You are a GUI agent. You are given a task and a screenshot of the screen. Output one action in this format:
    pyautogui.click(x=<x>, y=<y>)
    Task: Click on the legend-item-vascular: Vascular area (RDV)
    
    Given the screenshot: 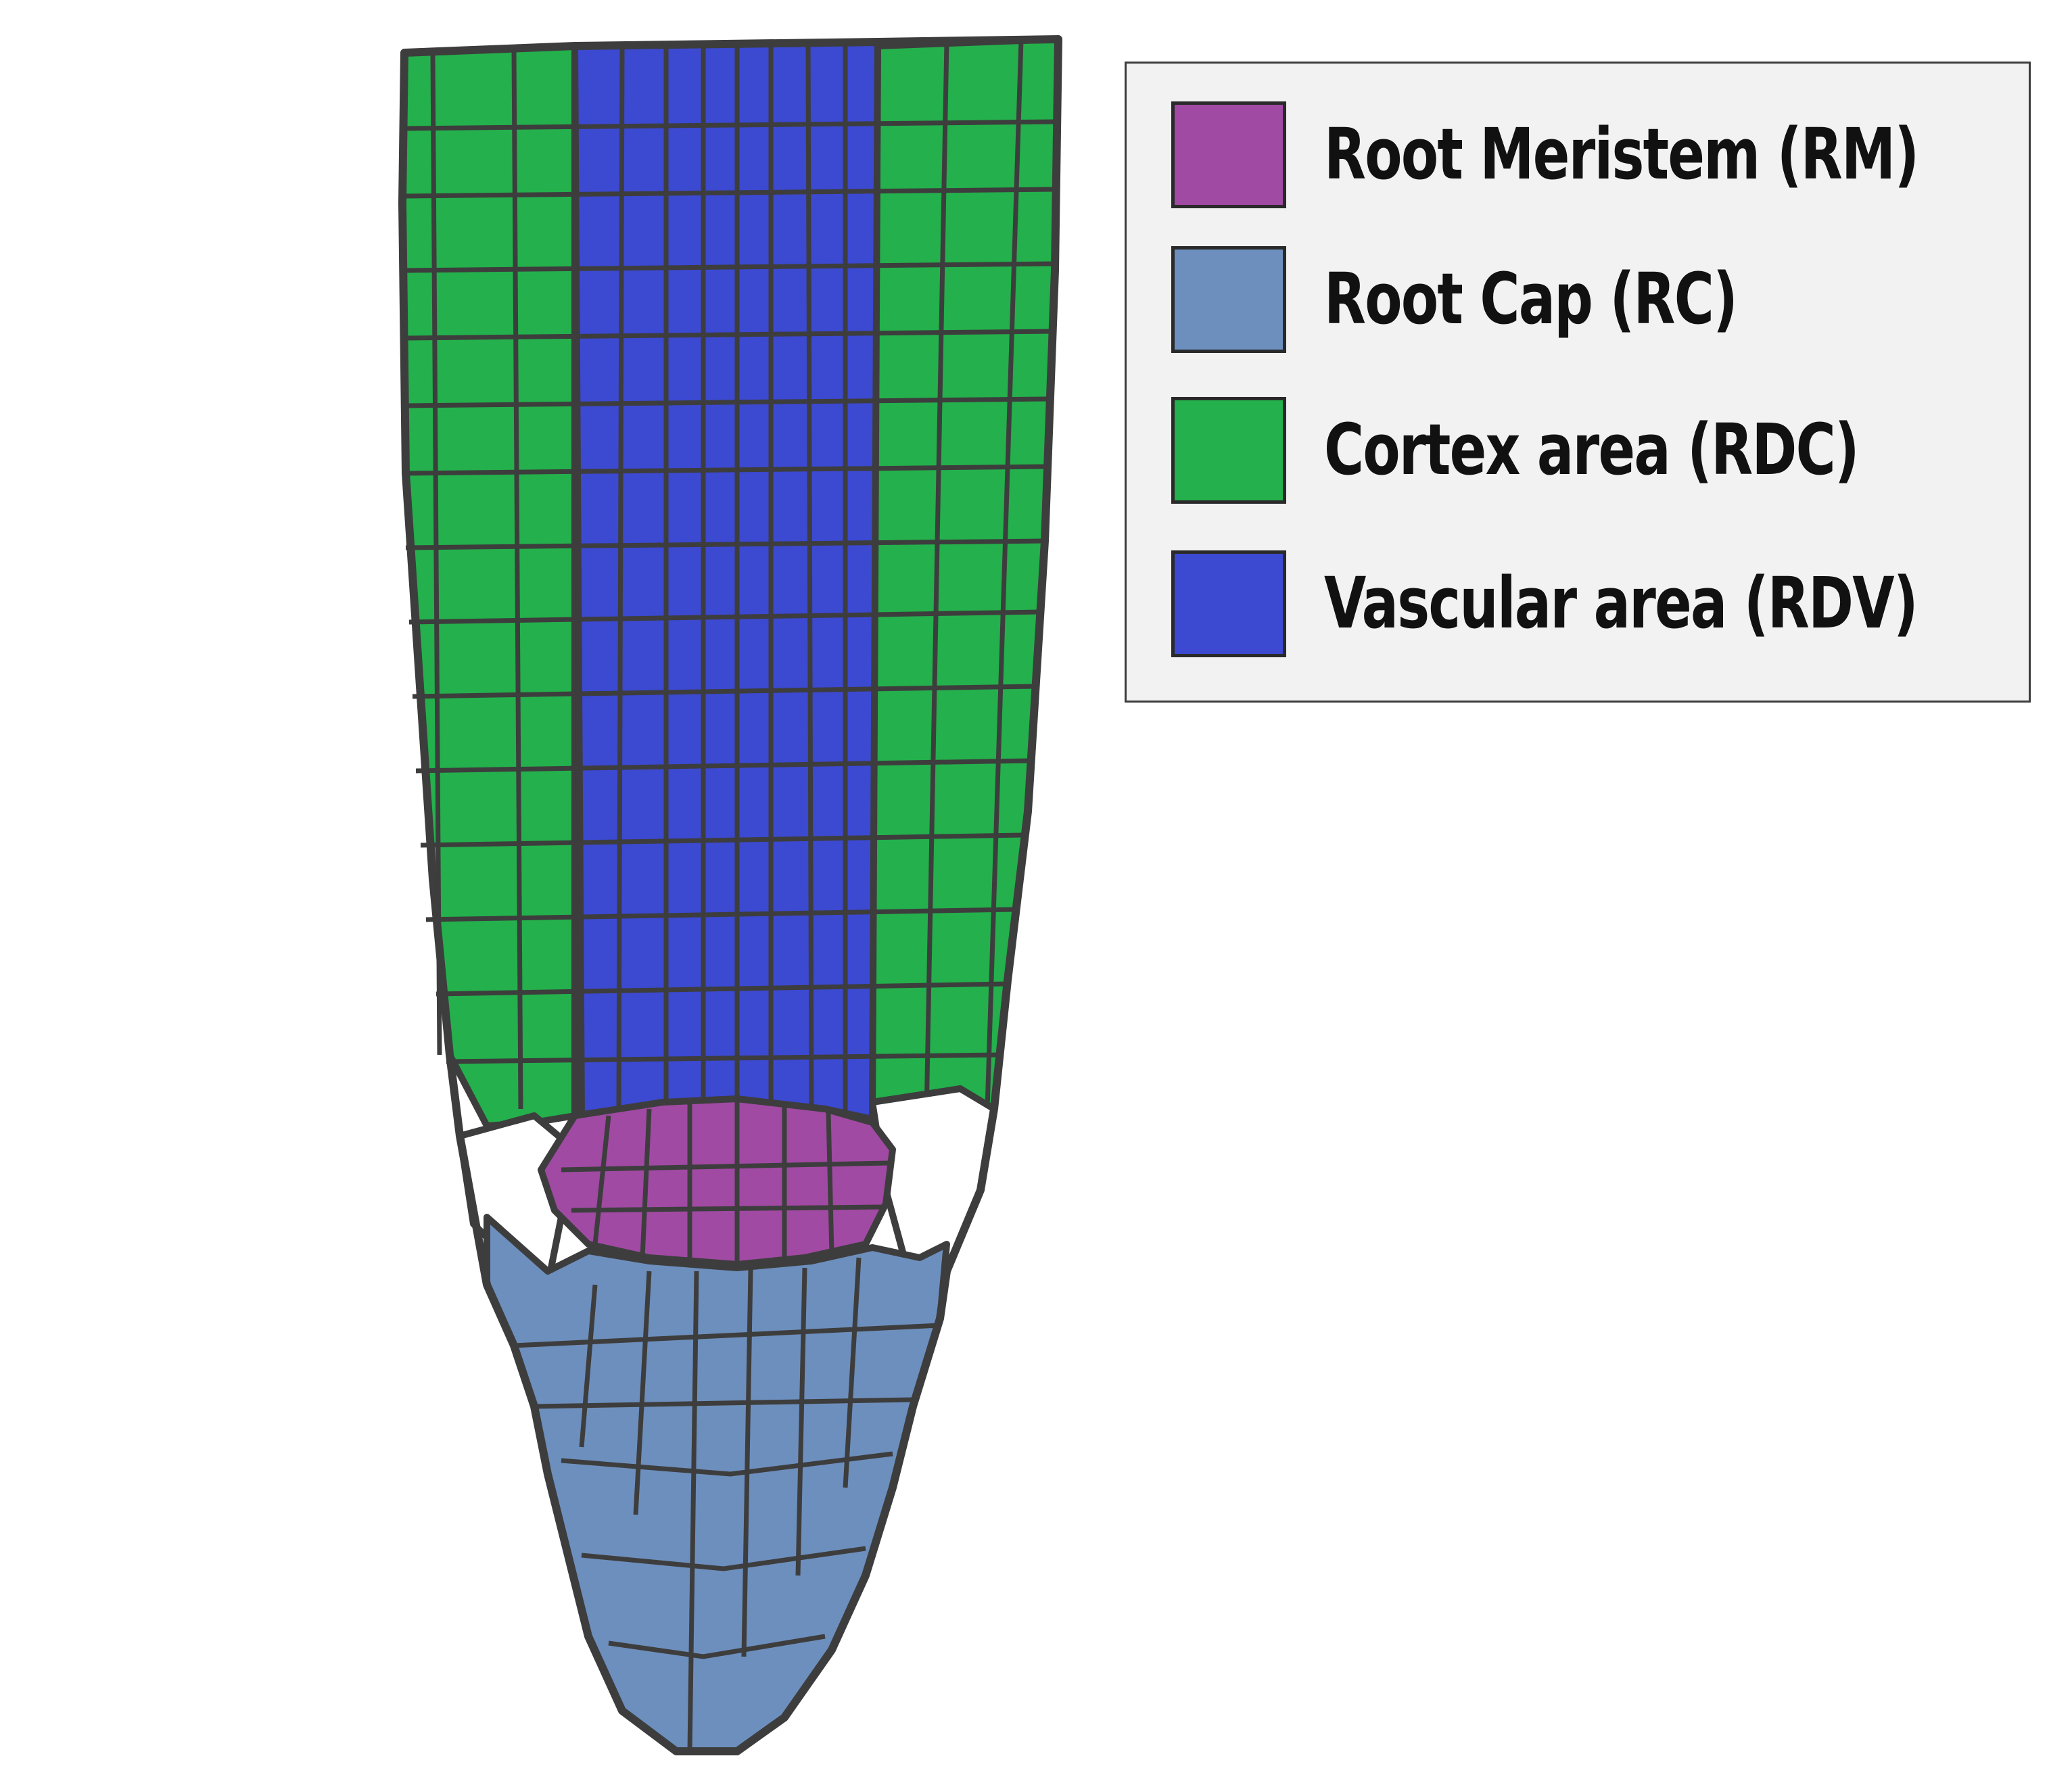 What is the action you would take?
    pyautogui.click(x=1590, y=604)
    